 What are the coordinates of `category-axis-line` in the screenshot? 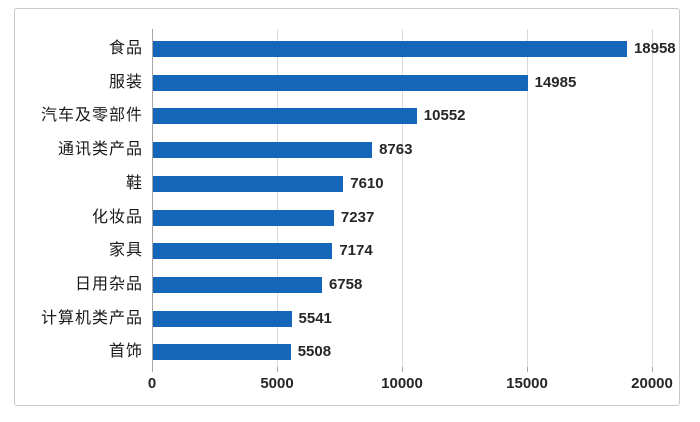 It's located at (152, 198).